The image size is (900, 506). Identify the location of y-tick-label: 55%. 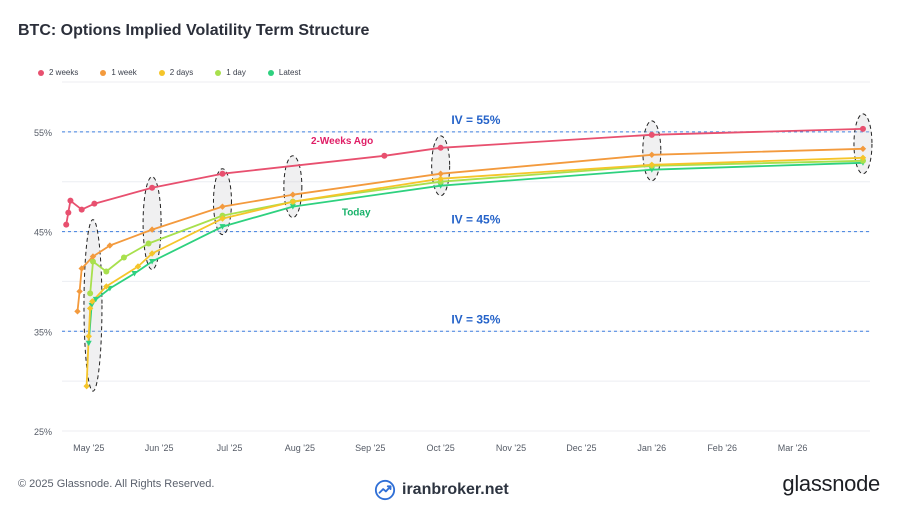
(43, 133).